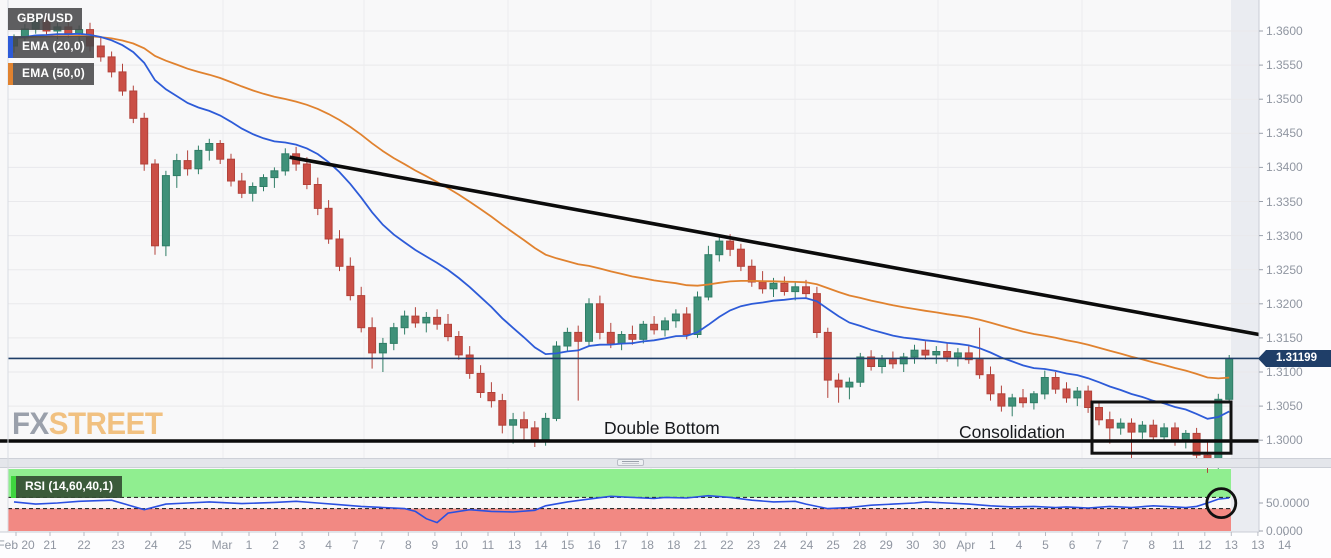 Image resolution: width=1331 pixels, height=558 pixels. I want to click on time-axis-label: 6, so click(1072, 545).